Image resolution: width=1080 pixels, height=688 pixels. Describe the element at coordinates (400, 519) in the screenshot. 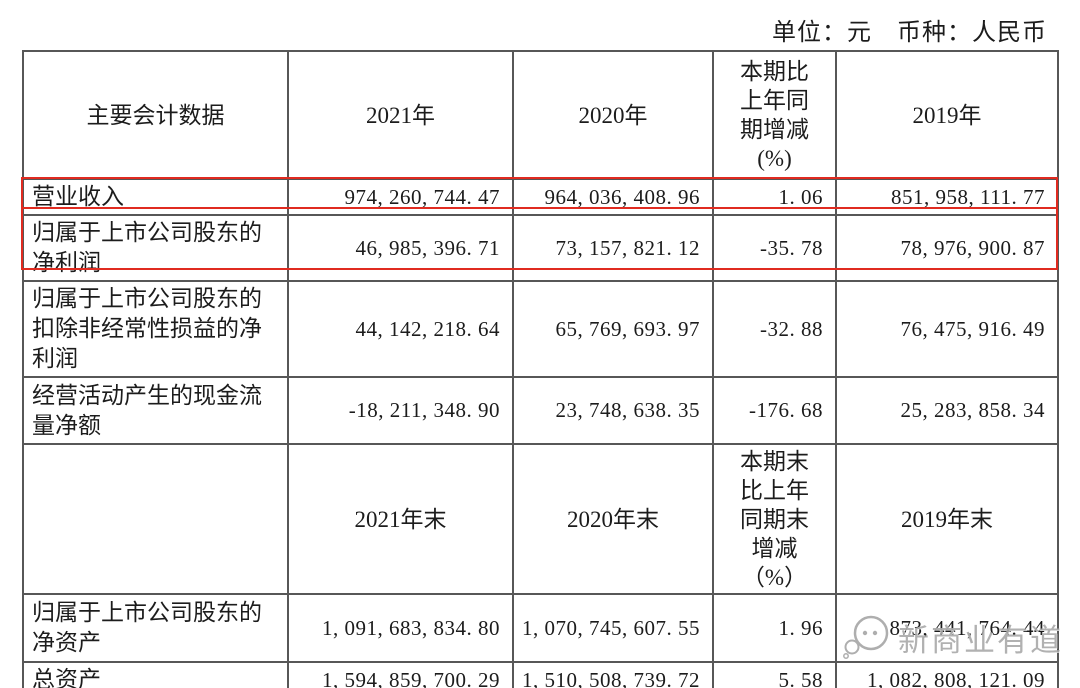

I see `header-2021-end: 2021年末` at that location.